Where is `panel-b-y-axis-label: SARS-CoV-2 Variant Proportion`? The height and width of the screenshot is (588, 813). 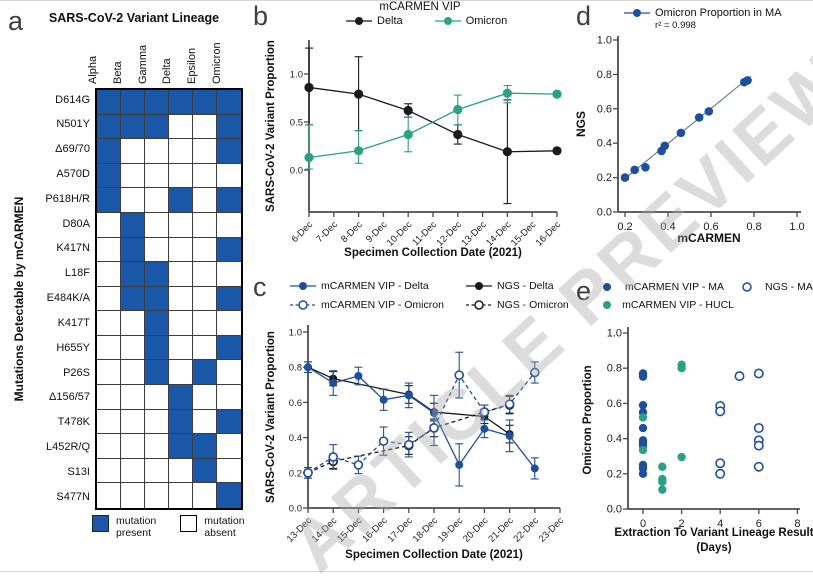 panel-b-y-axis-label: SARS-CoV-2 Variant Proportion is located at coordinates (271, 126).